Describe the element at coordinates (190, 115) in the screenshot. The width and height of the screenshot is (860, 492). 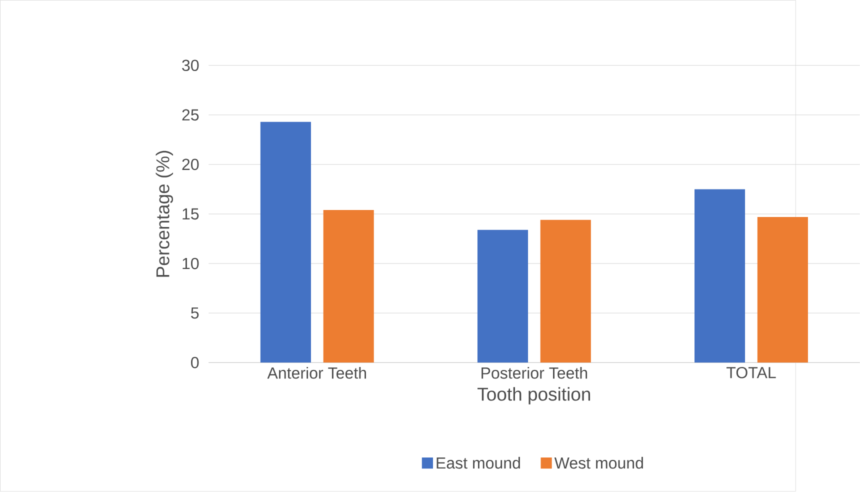
I see `y-tick-label: 25` at that location.